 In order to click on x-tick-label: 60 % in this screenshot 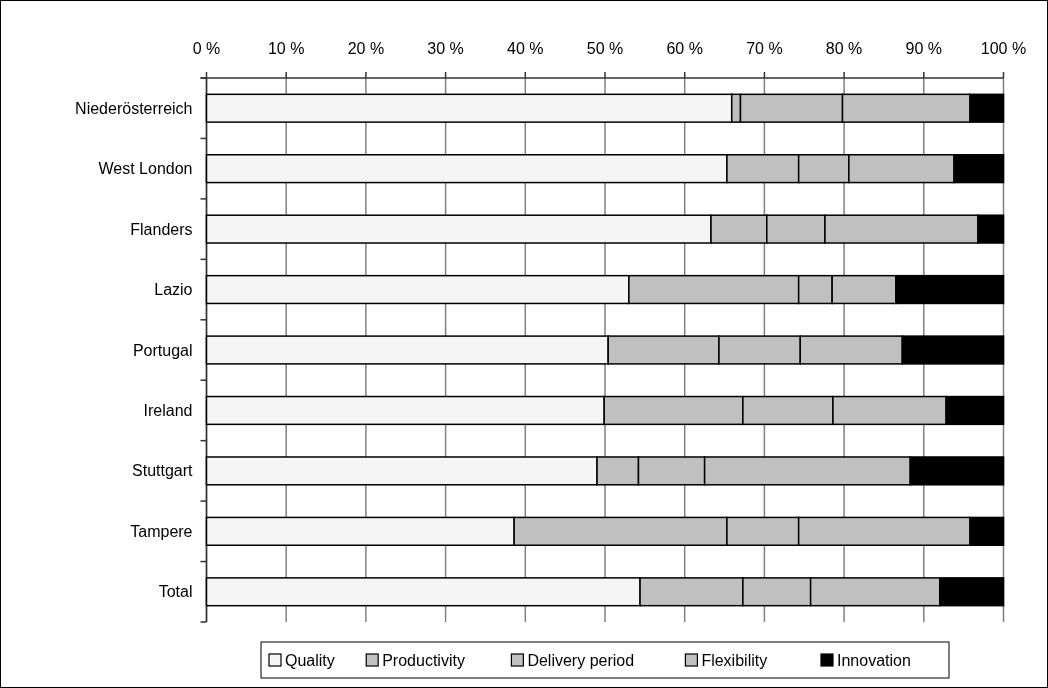, I will do `click(684, 48)`.